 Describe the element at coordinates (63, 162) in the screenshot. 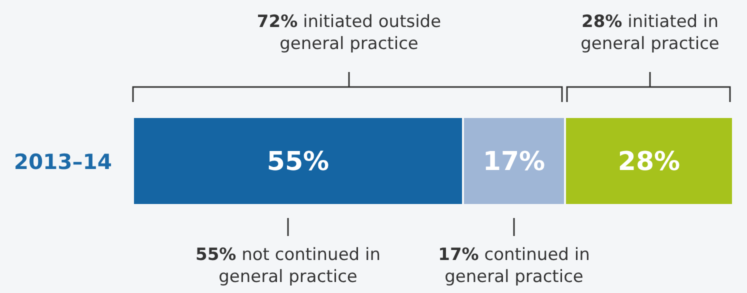

I see `y-tick-label: 2013–14` at that location.